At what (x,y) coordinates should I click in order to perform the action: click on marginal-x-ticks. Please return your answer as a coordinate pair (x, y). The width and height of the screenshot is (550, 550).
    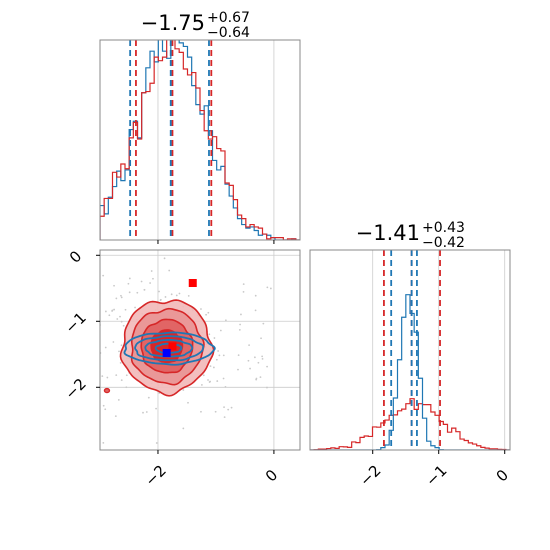
    Looking at the image, I should click on (216, 242).